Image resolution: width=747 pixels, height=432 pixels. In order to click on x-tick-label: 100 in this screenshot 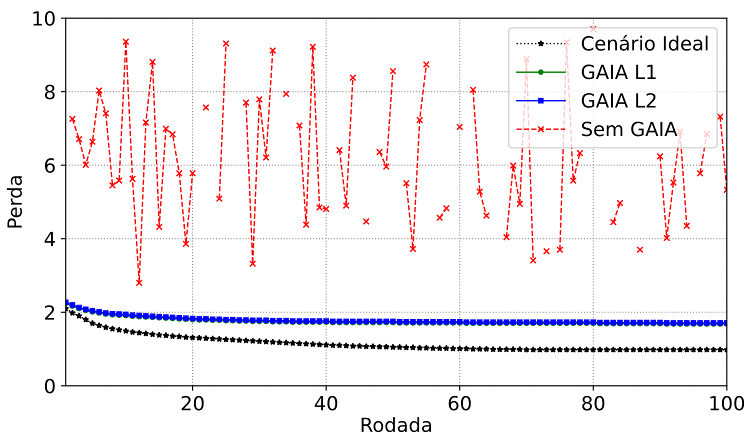, I will do `click(727, 403)`.